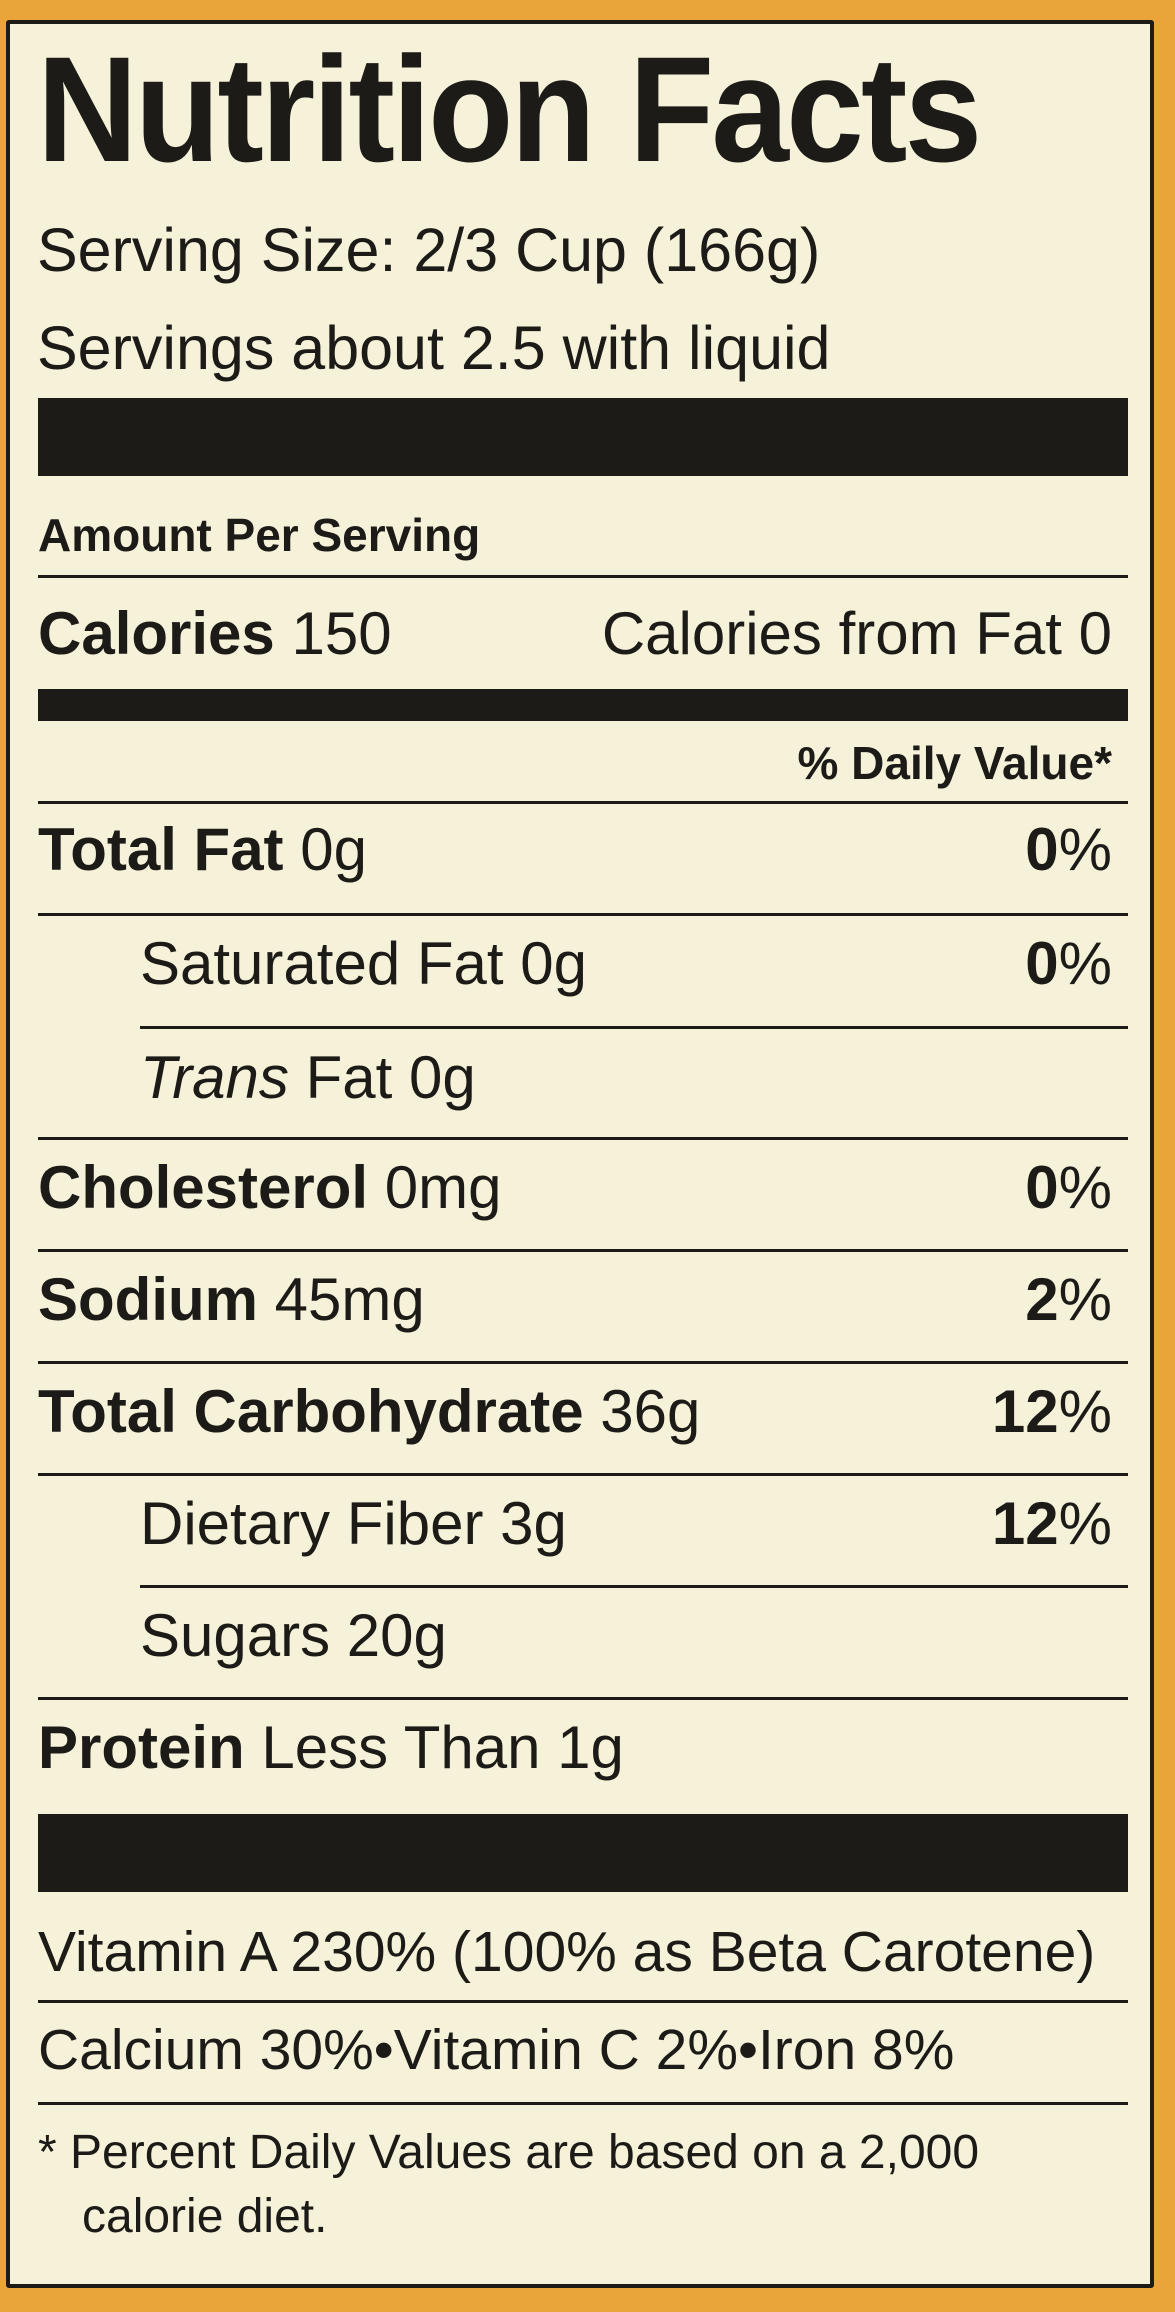 The width and height of the screenshot is (1175, 2312). What do you see at coordinates (626, 963) in the screenshot?
I see `saturated-fat-row: Saturated Fat 0g 0%` at bounding box center [626, 963].